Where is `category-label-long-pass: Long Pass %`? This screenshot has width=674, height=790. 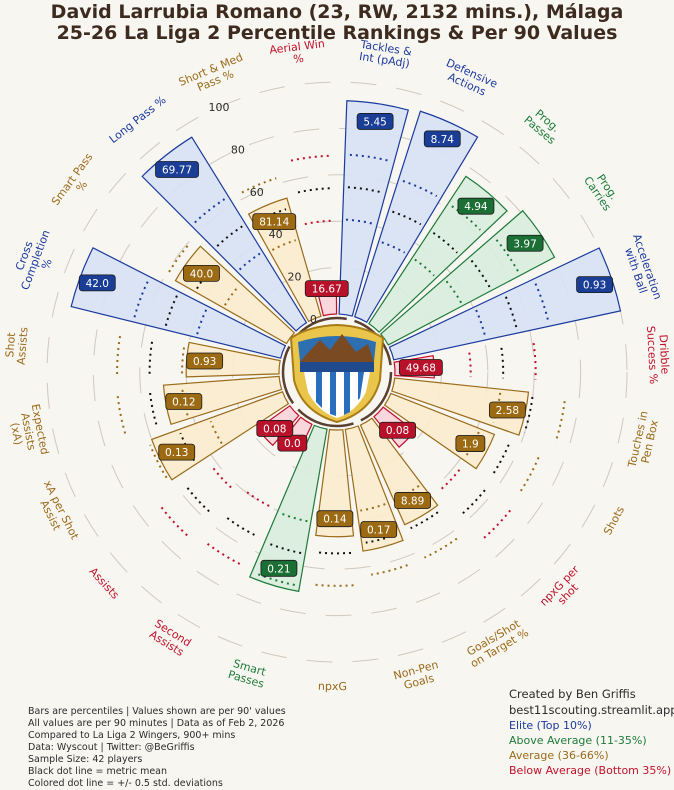
category-label-long-pass: Long Pass % is located at coordinates (138, 119).